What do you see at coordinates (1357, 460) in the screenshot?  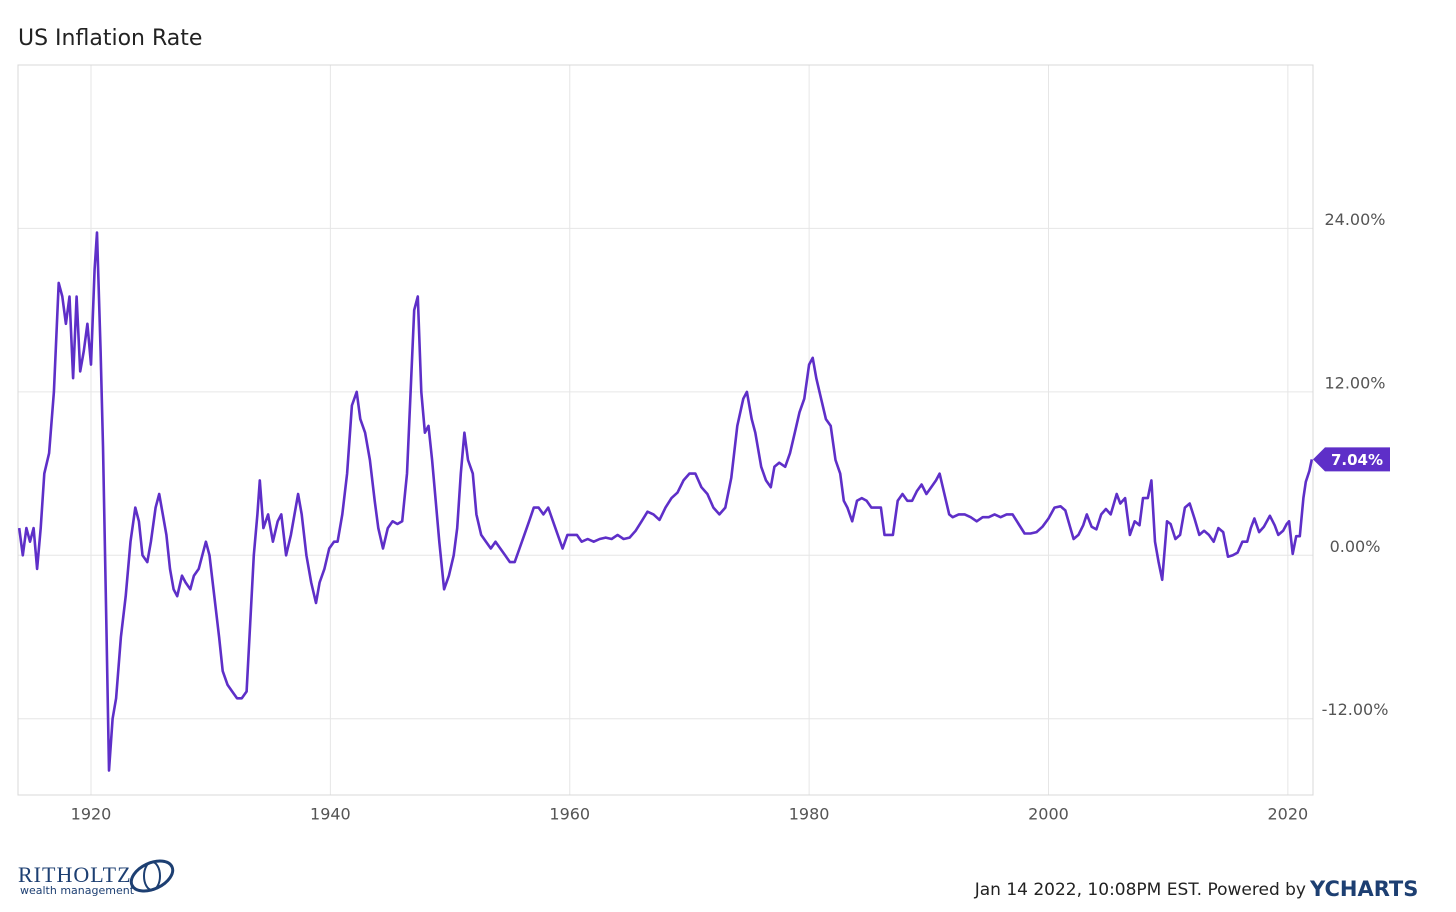 I see `last-value-label: 7.04%` at bounding box center [1357, 460].